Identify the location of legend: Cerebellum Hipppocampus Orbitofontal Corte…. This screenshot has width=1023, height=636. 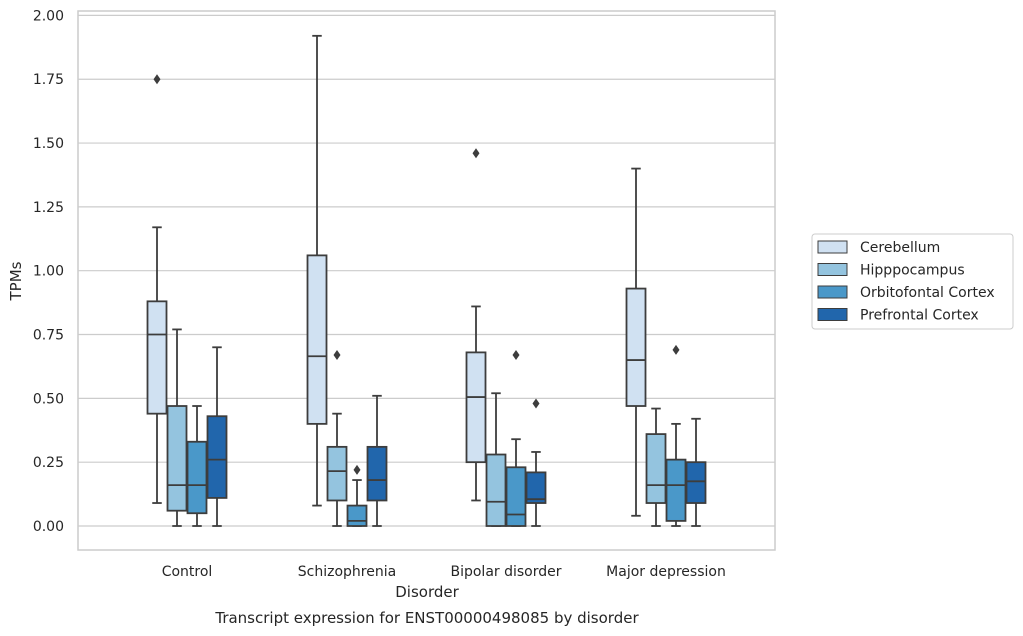
(912, 281).